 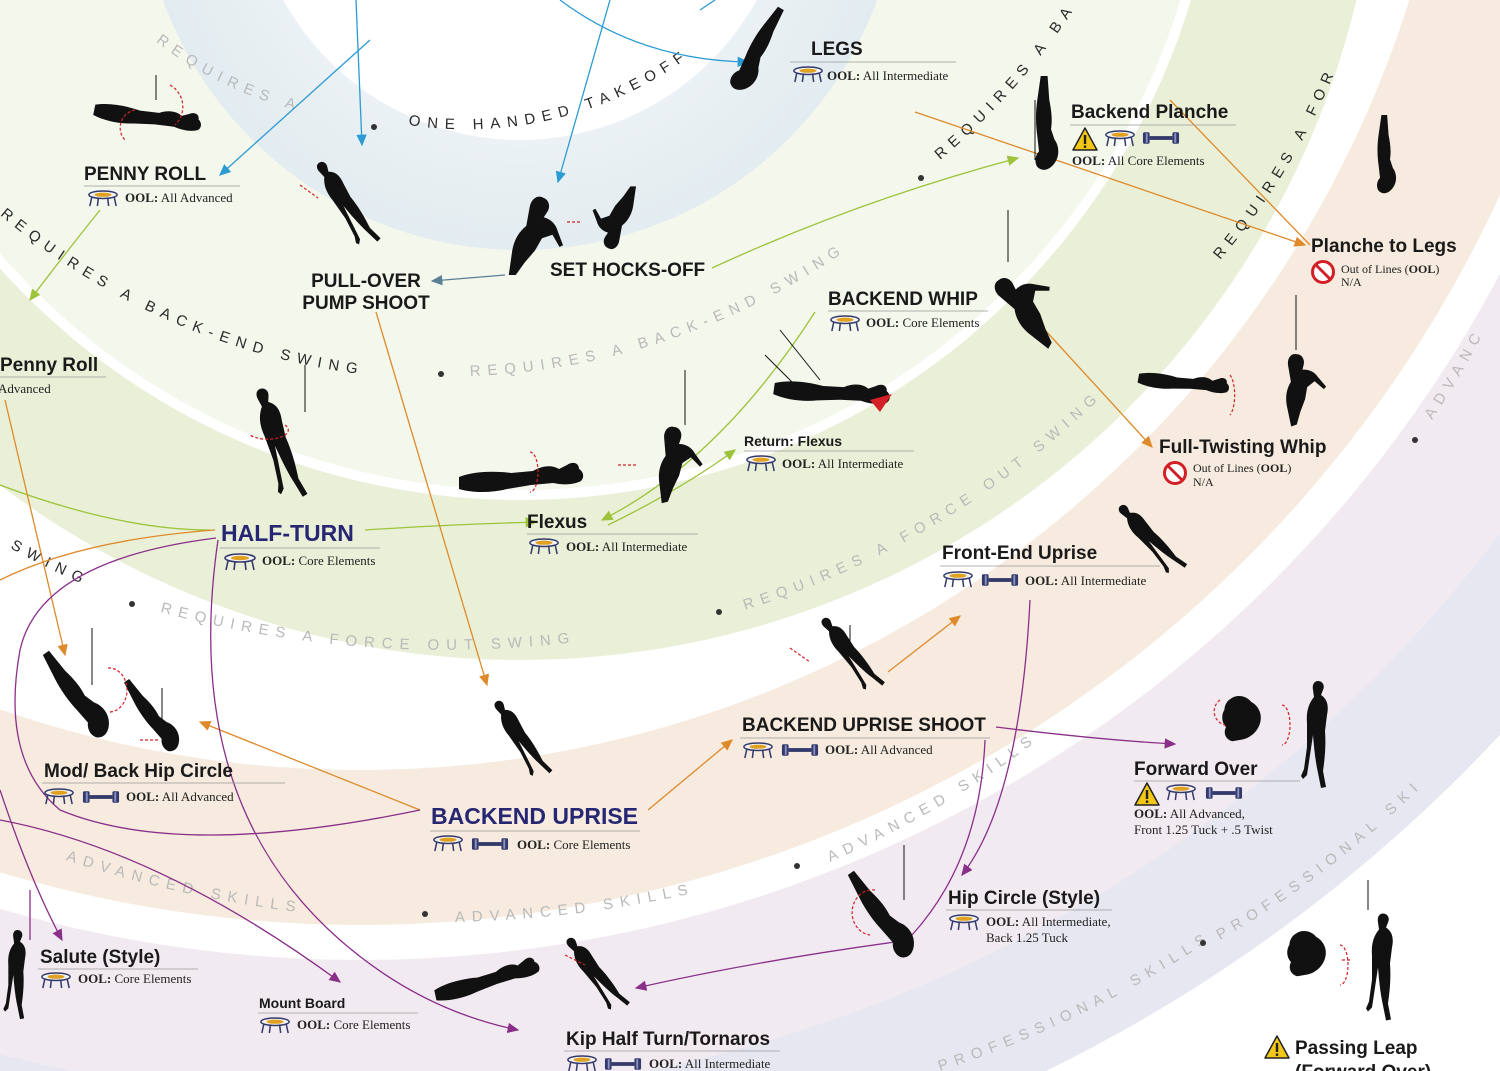 What do you see at coordinates (865, 737) in the screenshot?
I see `node-backend-uprise-shoot: BACKEND UPRISE SHOOT OOL: All Advanced` at bounding box center [865, 737].